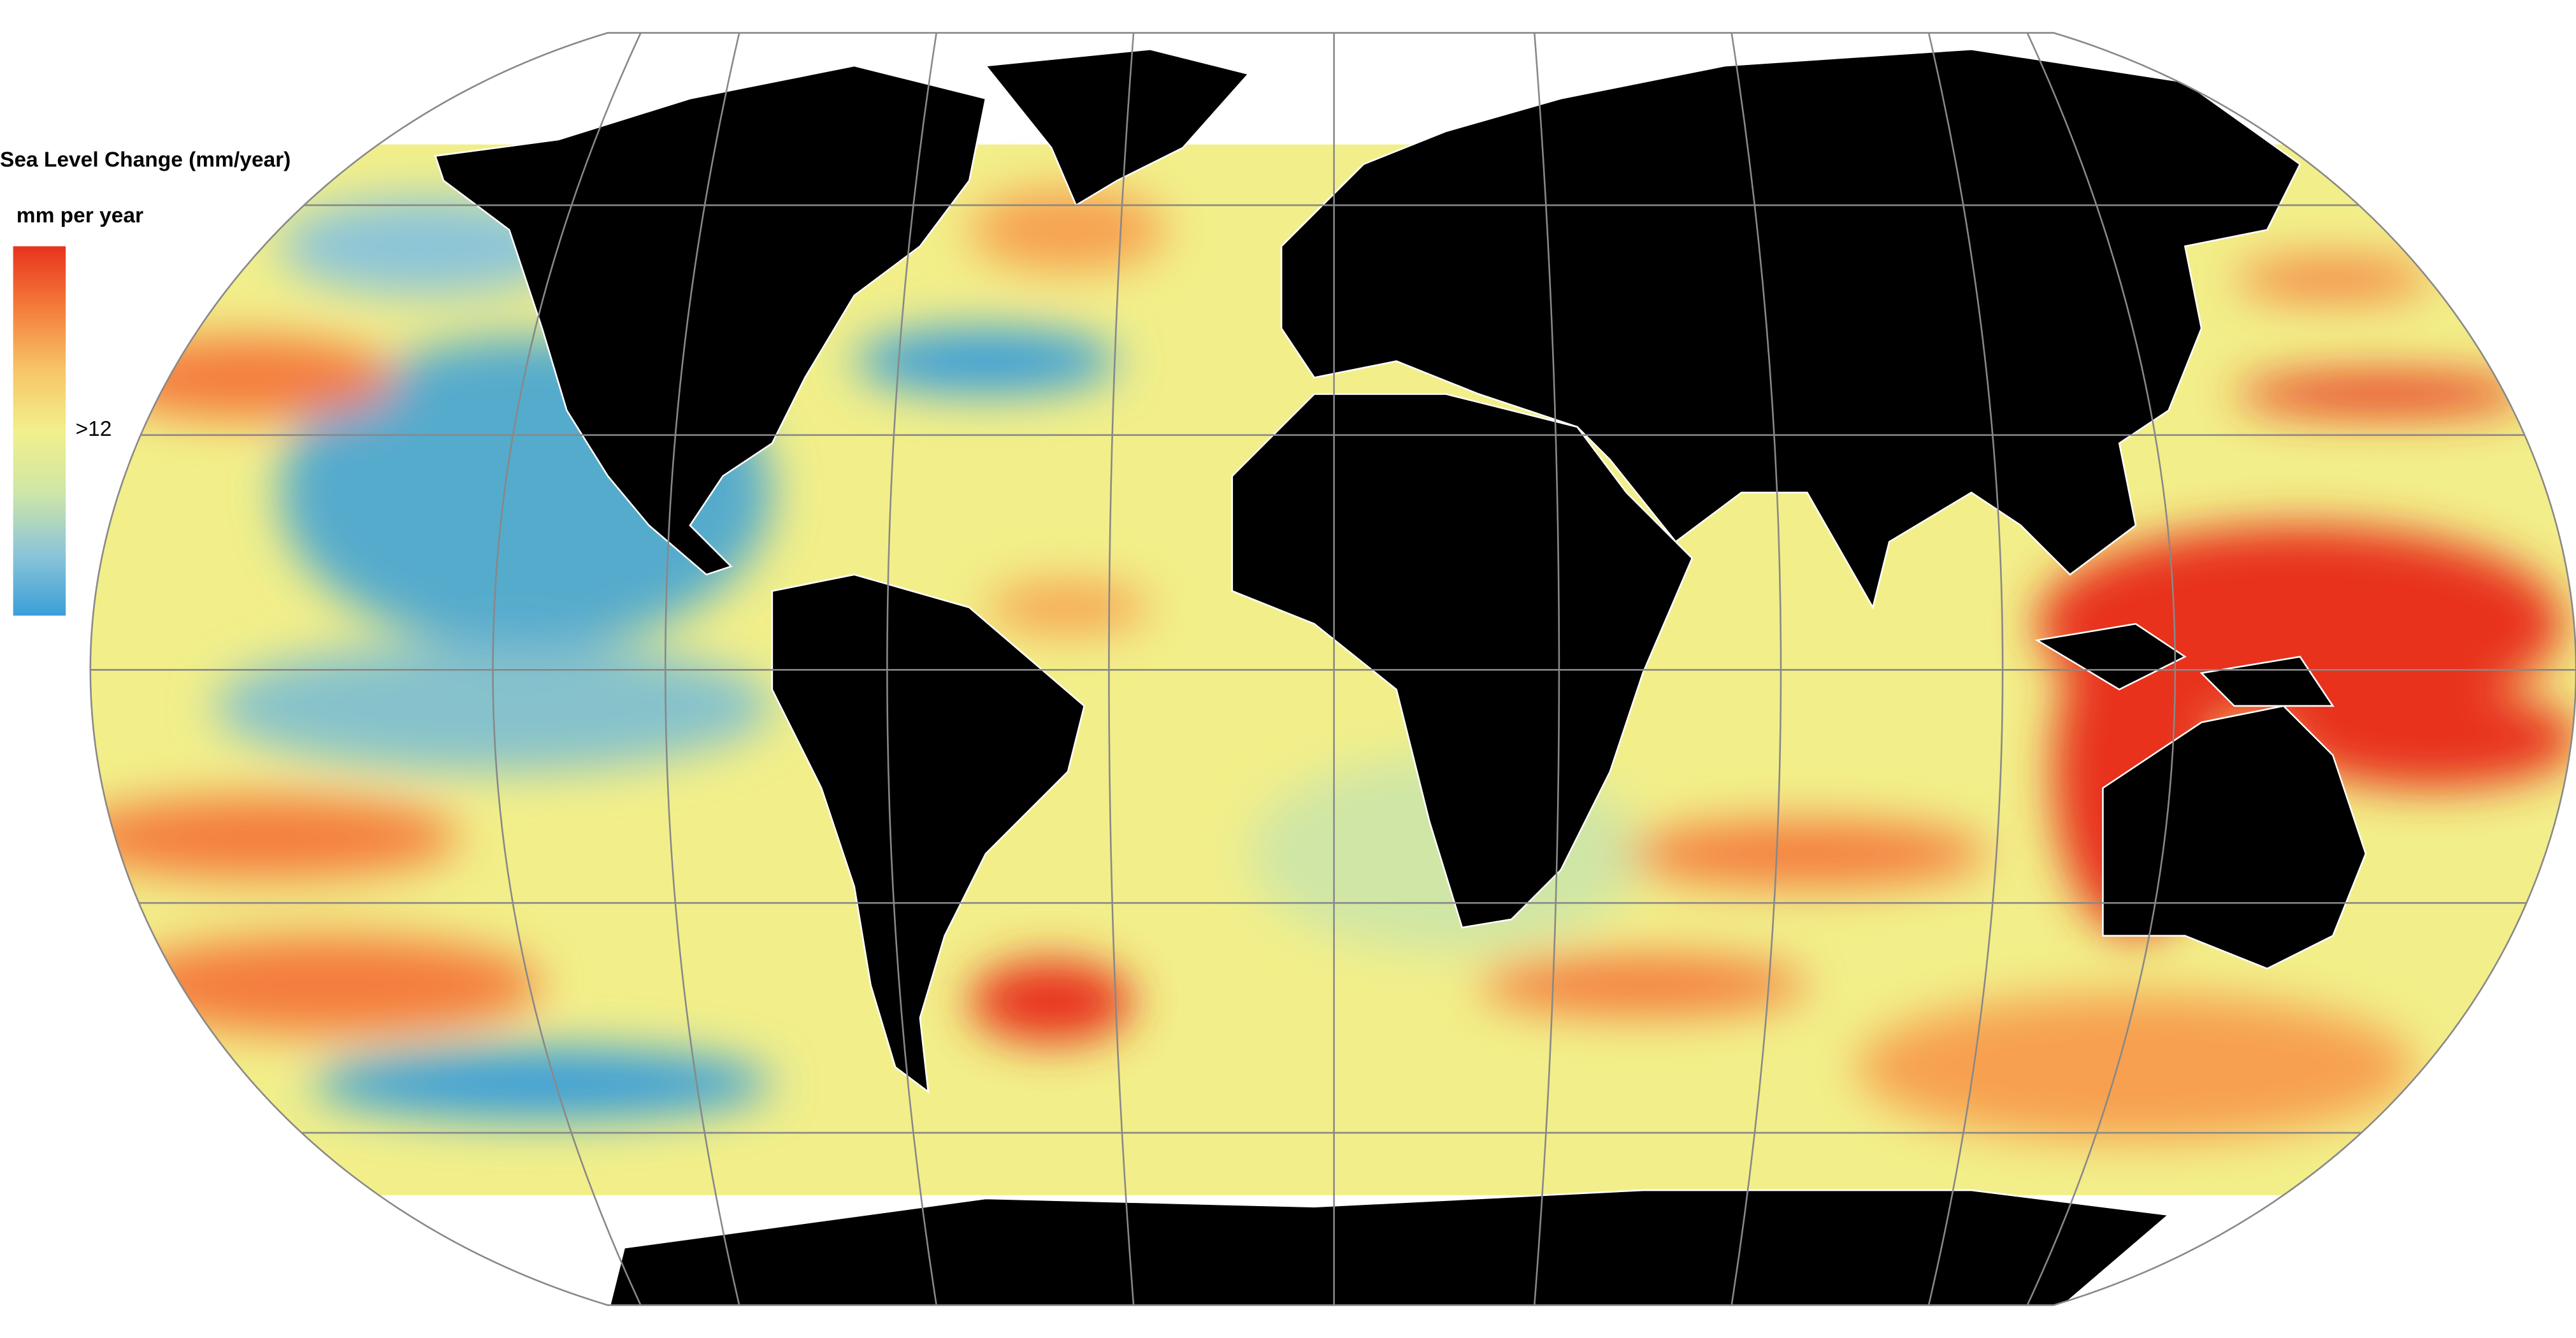  Describe the element at coordinates (145, 159) in the screenshot. I see `legend-title: Sea Level Change (mm/year)` at that location.